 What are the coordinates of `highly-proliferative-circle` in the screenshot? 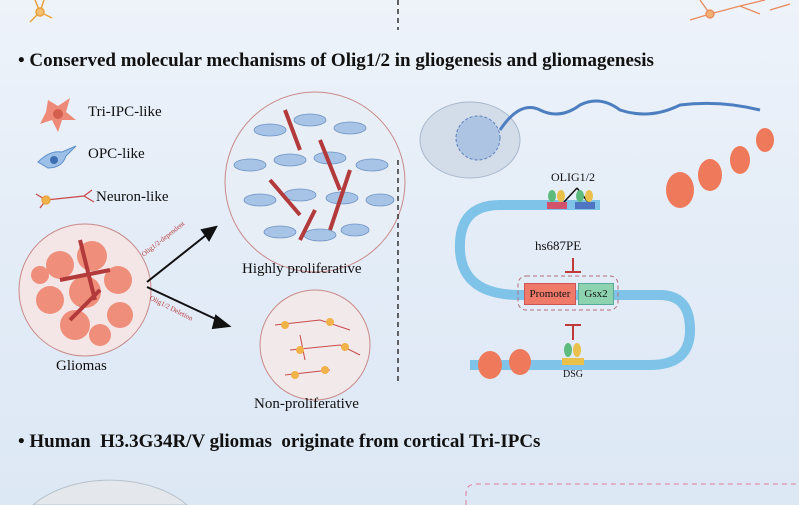 It's located at (315, 182).